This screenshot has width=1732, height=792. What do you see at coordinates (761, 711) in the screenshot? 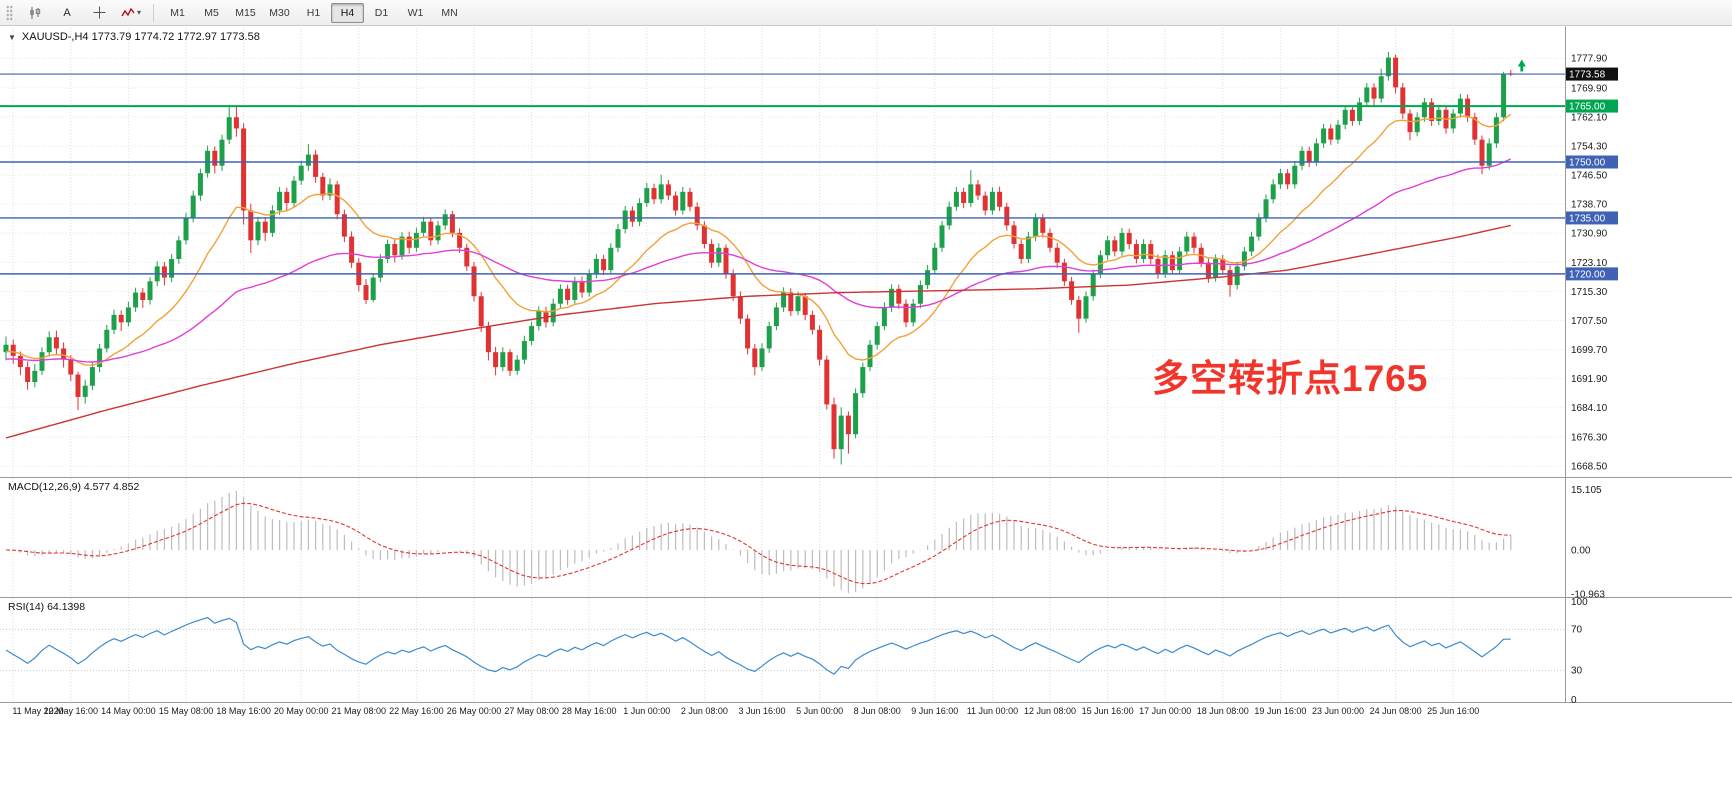
I see `date-label: 3 Jun 16:00` at bounding box center [761, 711].